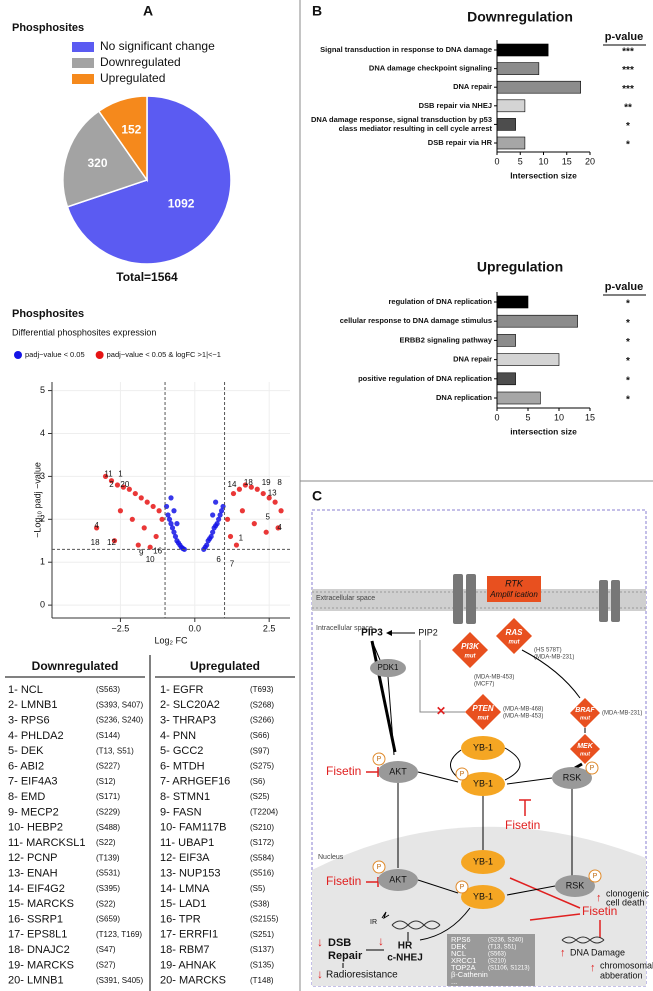  I want to click on chromosomal: chromosomal, so click(626, 965).